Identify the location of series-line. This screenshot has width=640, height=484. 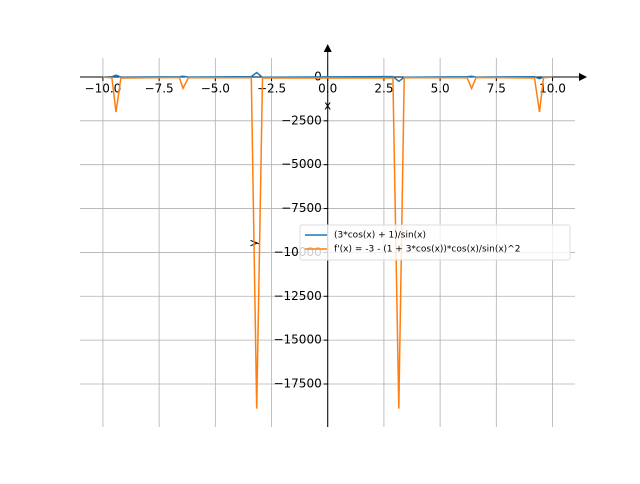
(327, 77).